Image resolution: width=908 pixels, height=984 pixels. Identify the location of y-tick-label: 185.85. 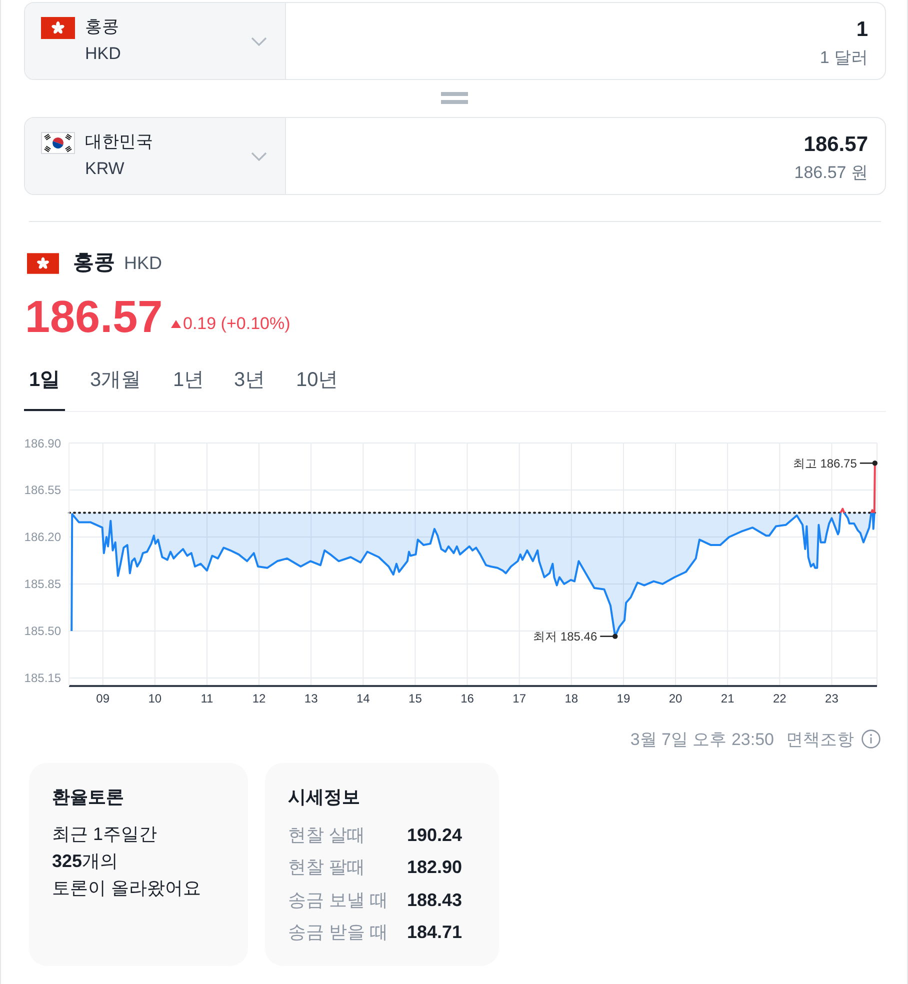
(43, 584).